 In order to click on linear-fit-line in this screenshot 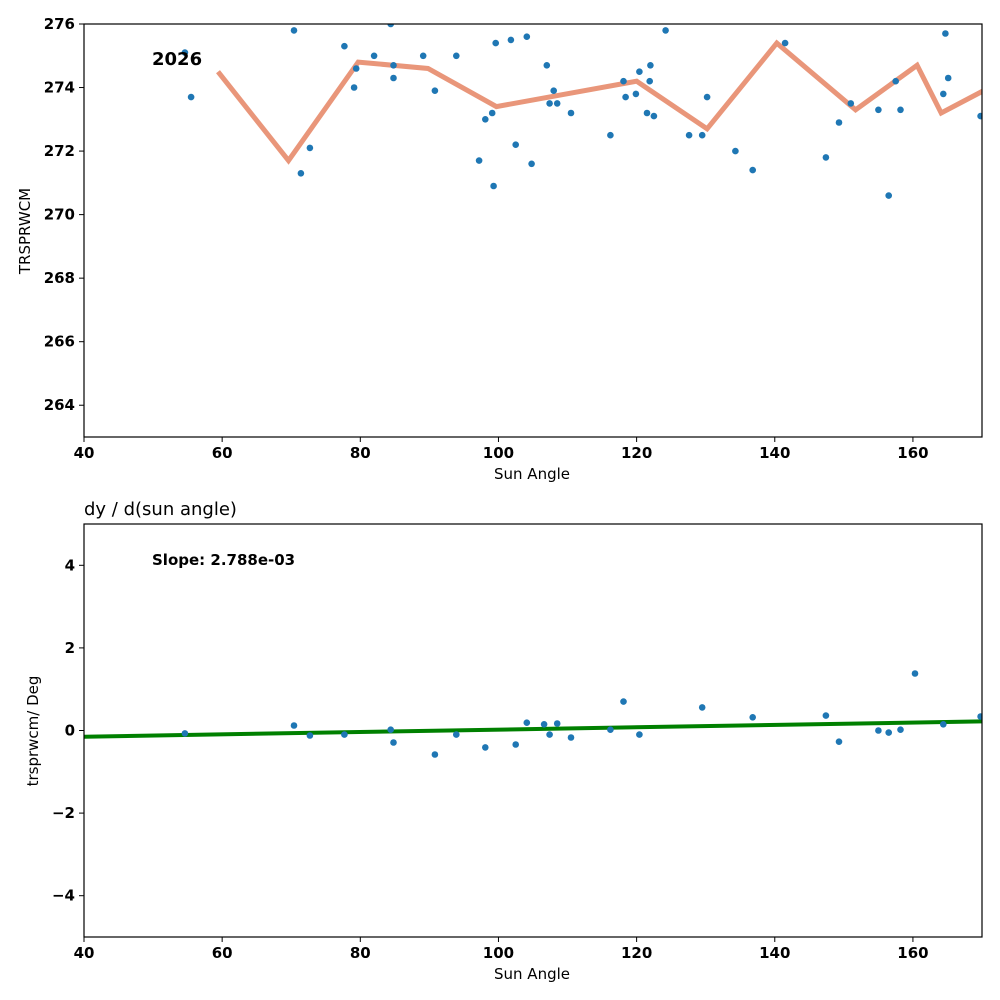, I will do `click(533, 729)`.